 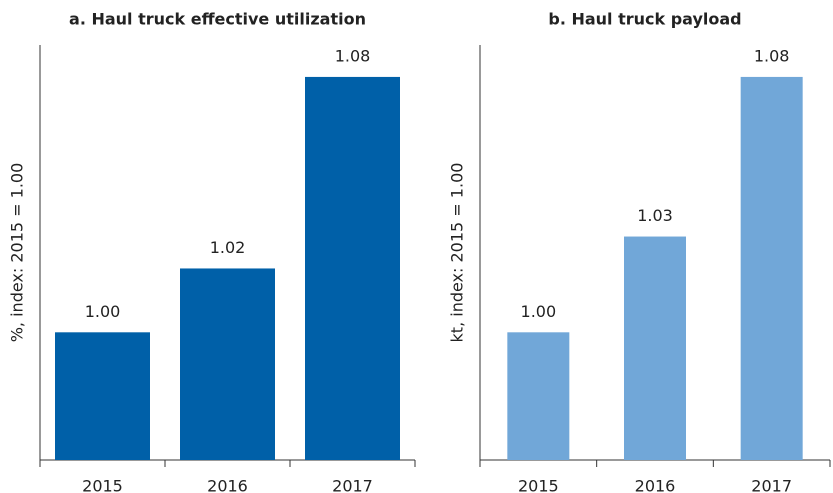 I want to click on chart-title: a. Haul truck effective utilization, so click(x=217, y=19).